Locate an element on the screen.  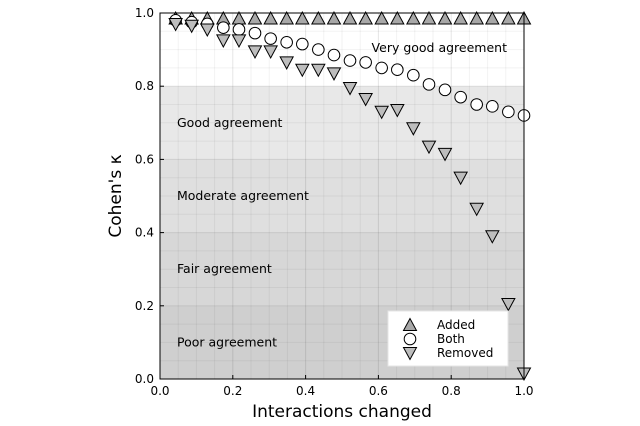
y-axis-title: Cohen's κ is located at coordinates (116, 195).